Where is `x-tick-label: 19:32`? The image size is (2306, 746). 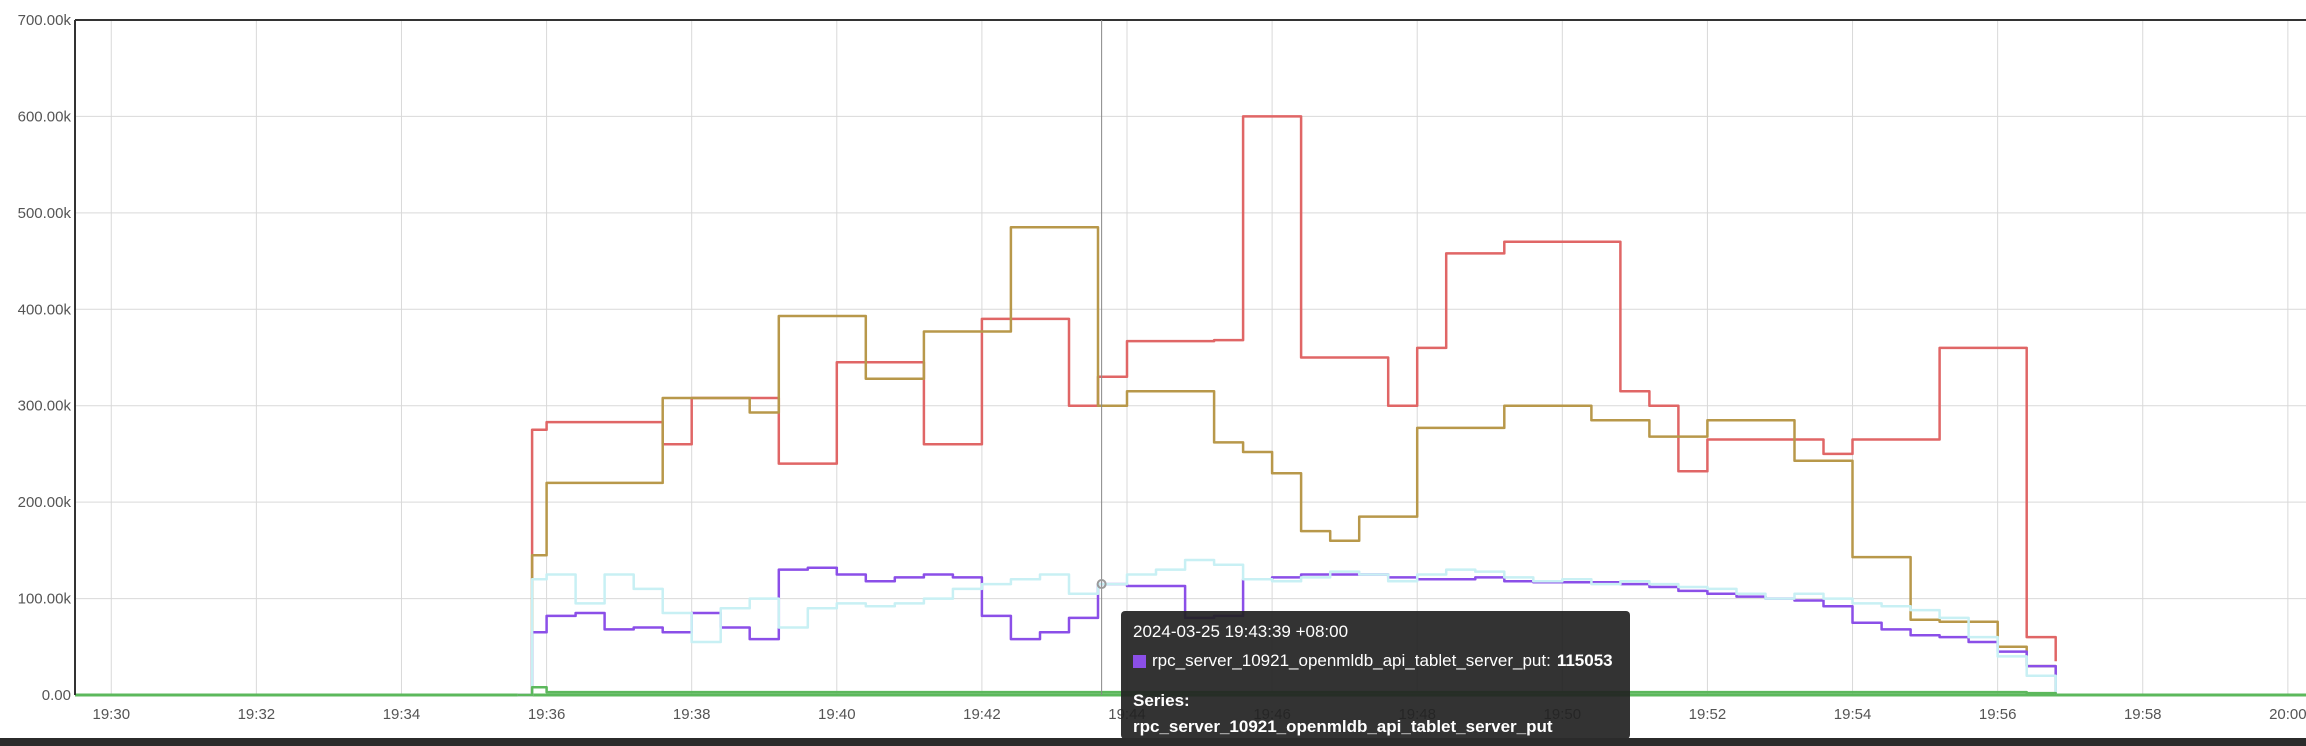 x-tick-label: 19:32 is located at coordinates (257, 714).